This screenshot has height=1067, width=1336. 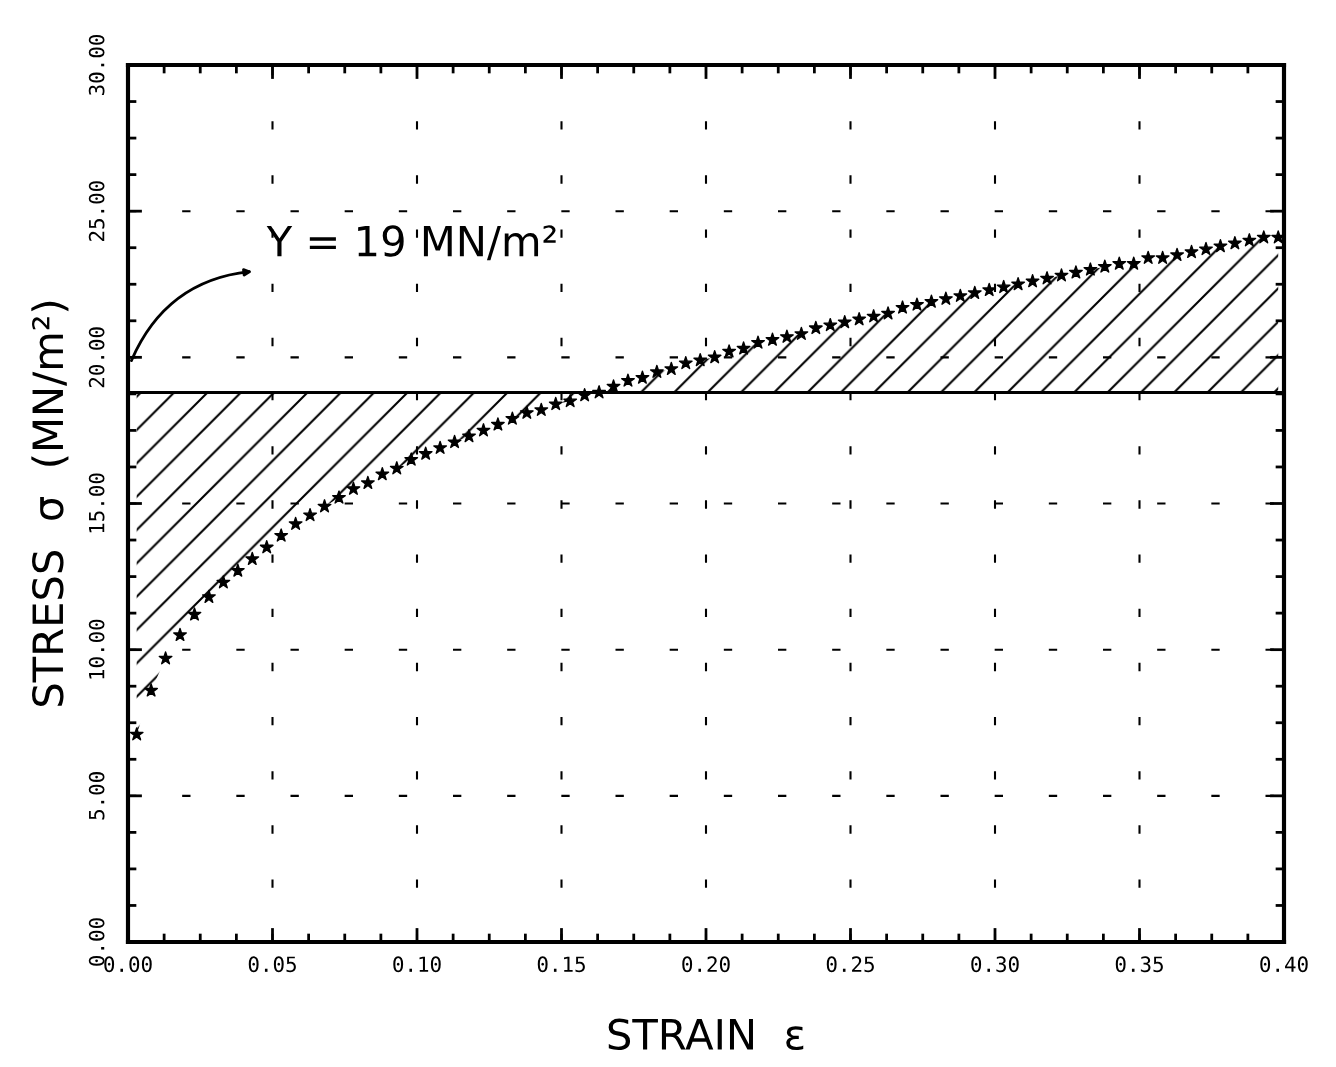 I want to click on y-tick-label: 10.00, so click(x=96, y=649).